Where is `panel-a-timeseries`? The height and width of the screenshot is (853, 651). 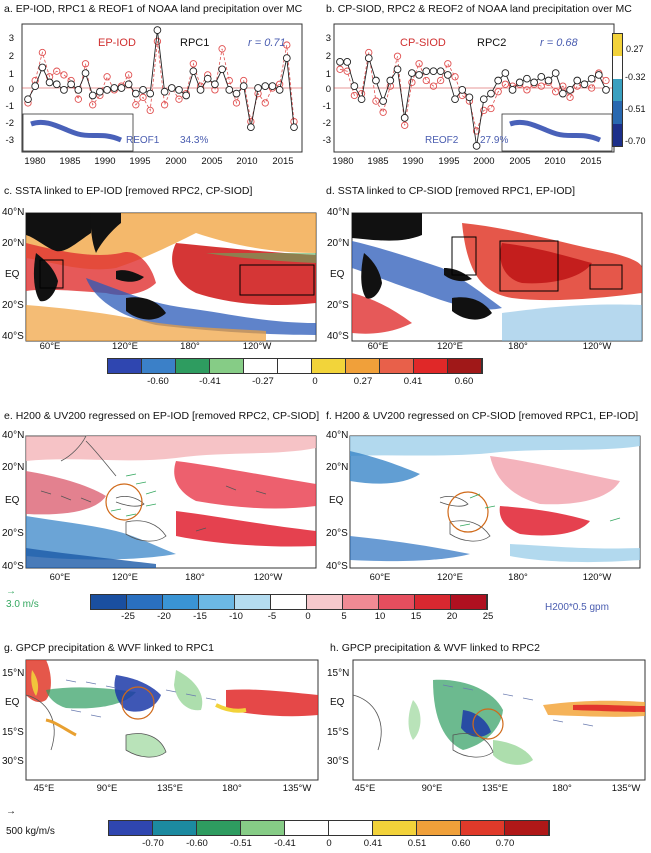
panel-a-timeseries is located at coordinates (162, 88).